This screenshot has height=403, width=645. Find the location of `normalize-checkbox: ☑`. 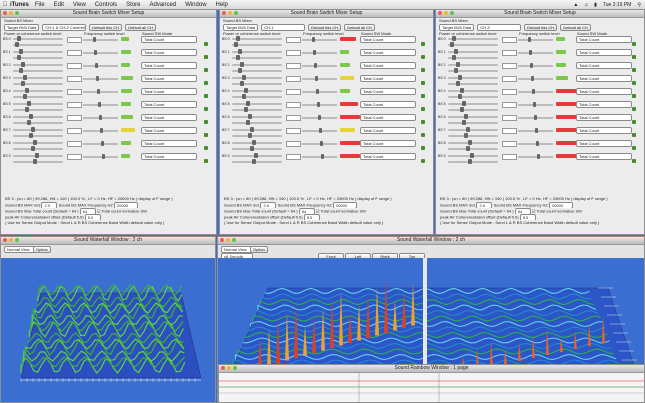

normalize-checkbox: ☑ is located at coordinates (98, 211).